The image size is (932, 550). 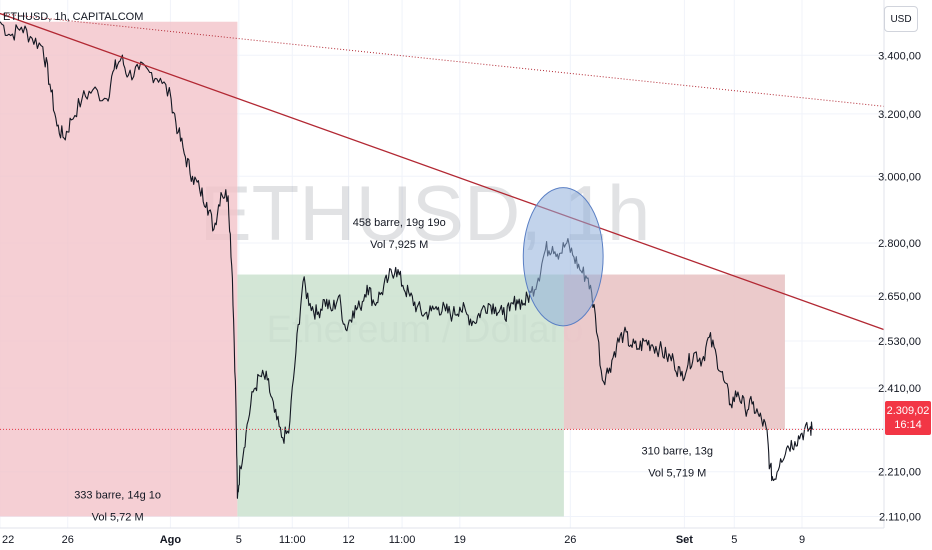 I want to click on y-tick-label: 2.210,00, so click(x=899, y=473).